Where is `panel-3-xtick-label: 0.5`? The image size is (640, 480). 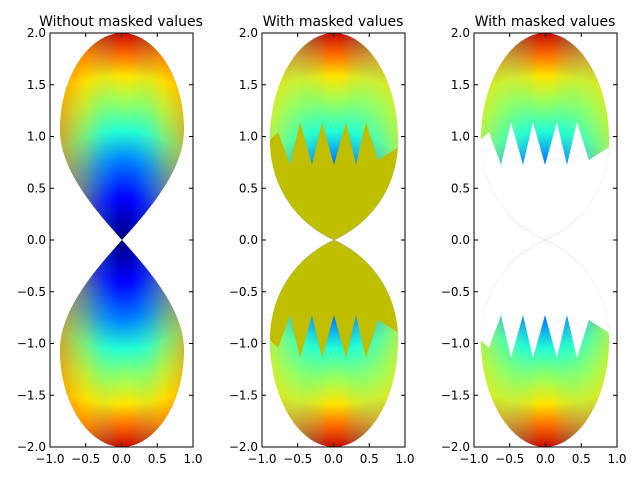 panel-3-xtick-label: 0.5 is located at coordinates (581, 459).